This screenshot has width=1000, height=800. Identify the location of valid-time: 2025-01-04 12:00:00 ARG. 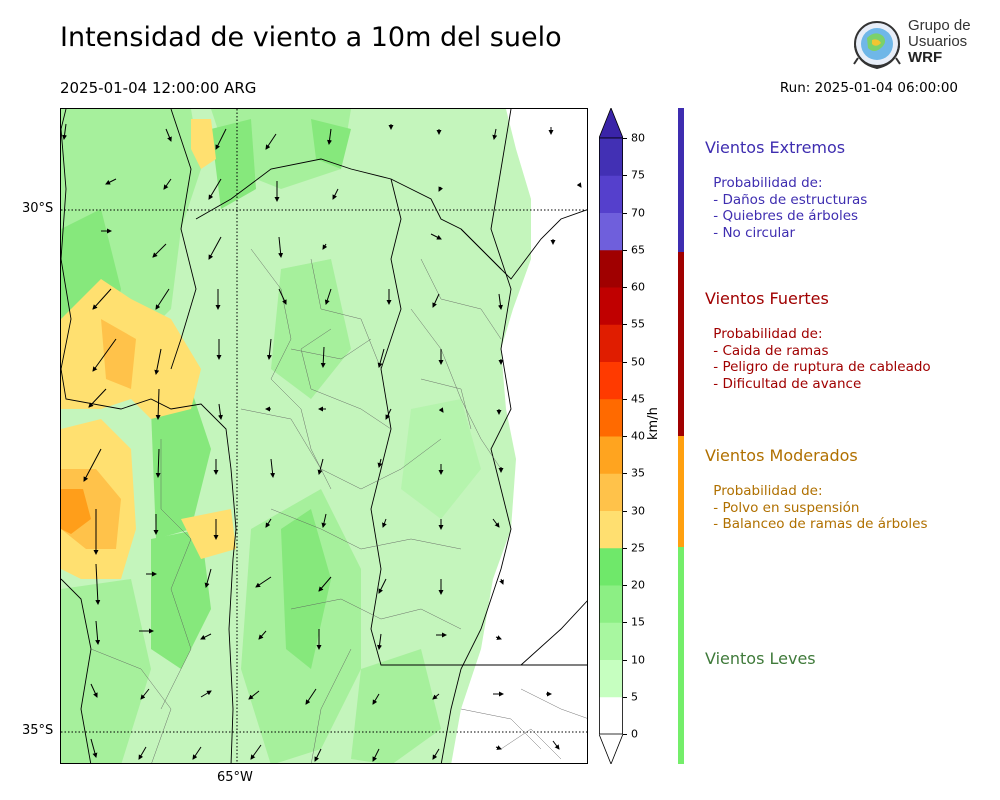
(158, 88).